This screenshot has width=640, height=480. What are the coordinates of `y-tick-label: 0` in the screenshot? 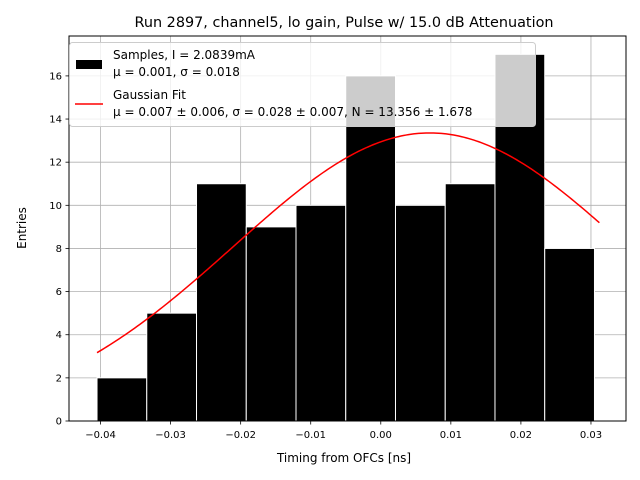 It's located at (59, 422).